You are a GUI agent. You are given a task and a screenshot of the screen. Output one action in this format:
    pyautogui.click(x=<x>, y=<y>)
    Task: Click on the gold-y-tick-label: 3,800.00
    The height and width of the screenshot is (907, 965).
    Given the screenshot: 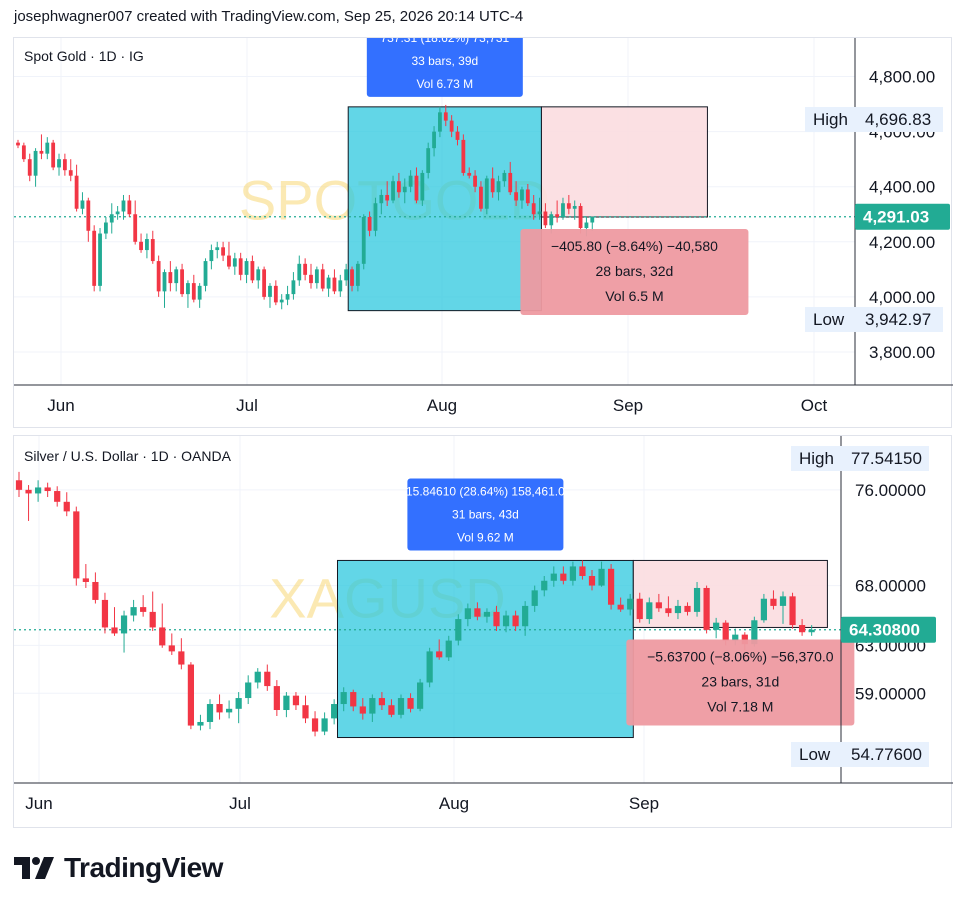 What is the action you would take?
    pyautogui.click(x=902, y=352)
    